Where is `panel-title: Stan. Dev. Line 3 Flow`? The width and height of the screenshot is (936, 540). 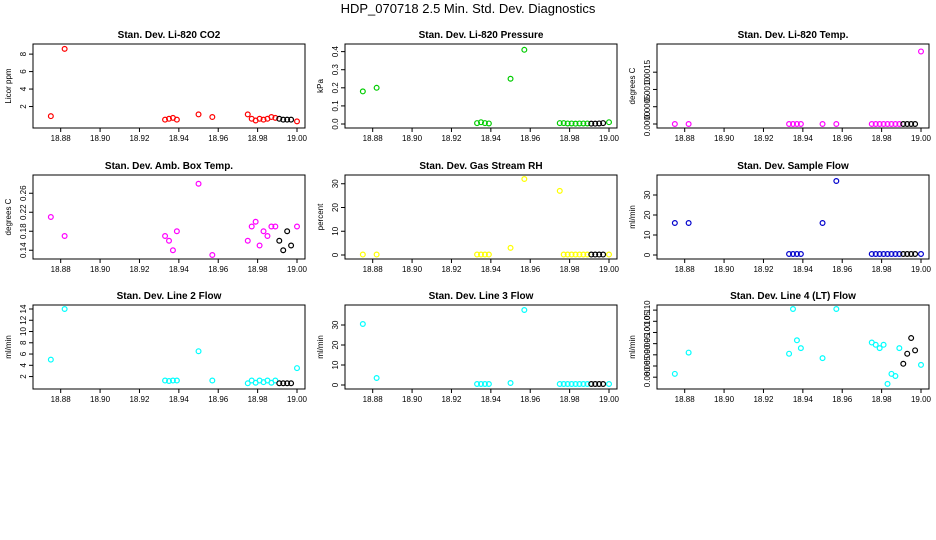
panel-title: Stan. Dev. Line 3 Flow is located at coordinates (481, 296).